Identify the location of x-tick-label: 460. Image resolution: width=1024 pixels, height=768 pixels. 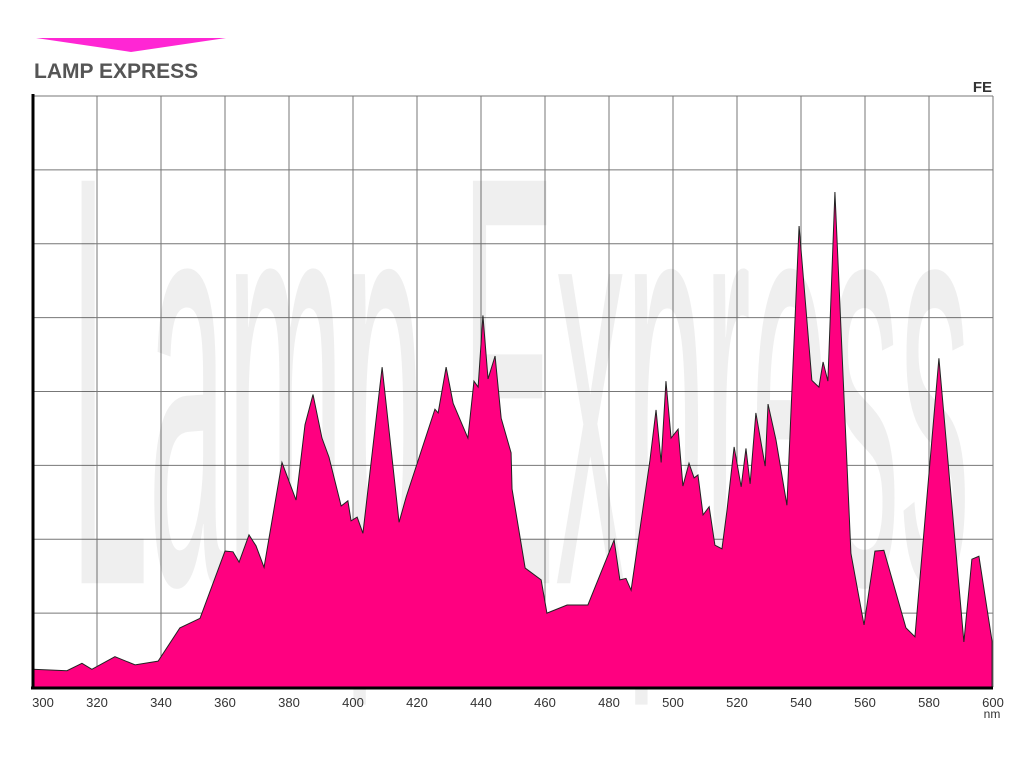
(545, 702).